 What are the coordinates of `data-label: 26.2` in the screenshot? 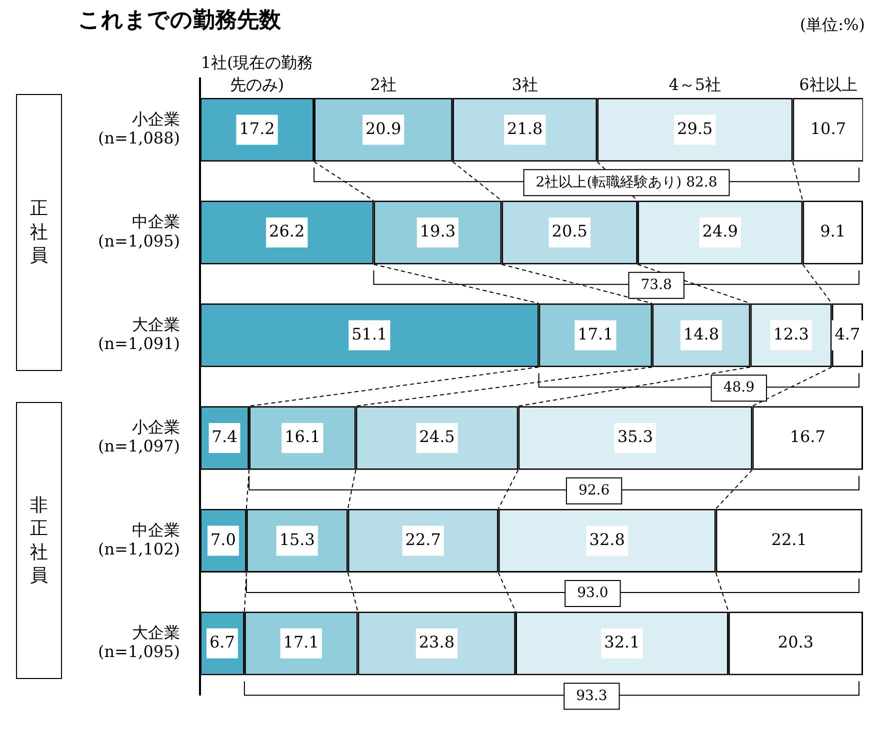 It's located at (287, 231).